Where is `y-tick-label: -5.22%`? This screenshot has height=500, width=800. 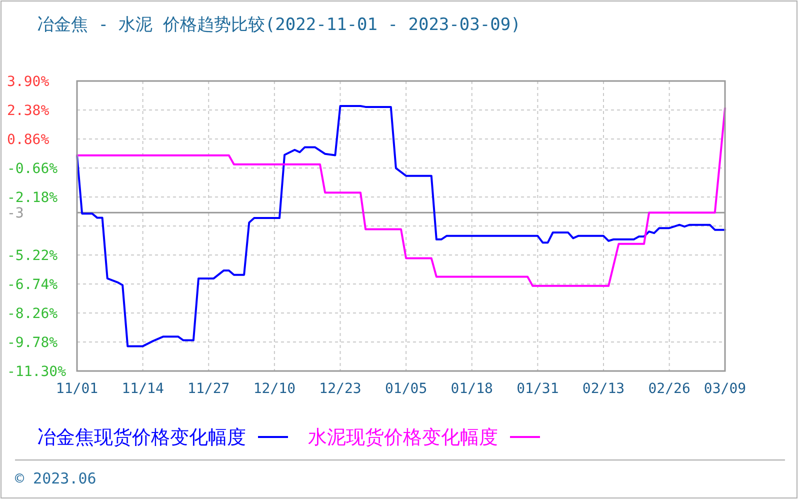 y-tick-label: -5.22% is located at coordinates (32, 256).